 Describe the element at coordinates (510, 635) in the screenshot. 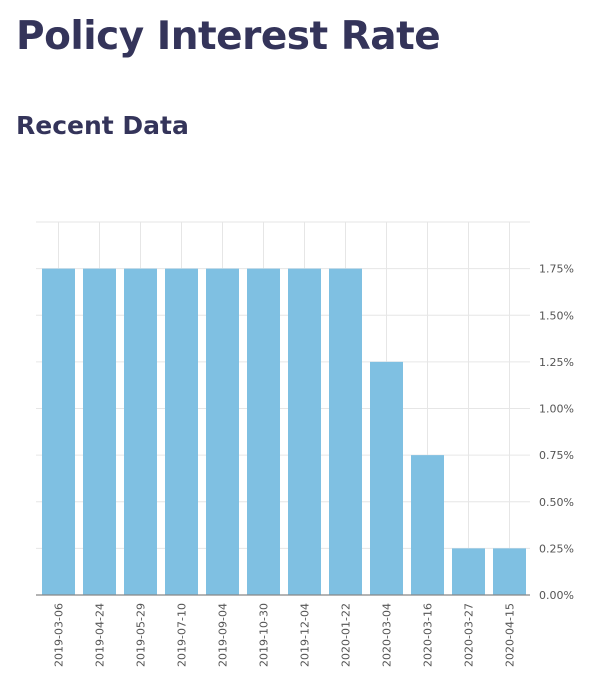

I see `x-tick-label: 2020-04-15` at that location.